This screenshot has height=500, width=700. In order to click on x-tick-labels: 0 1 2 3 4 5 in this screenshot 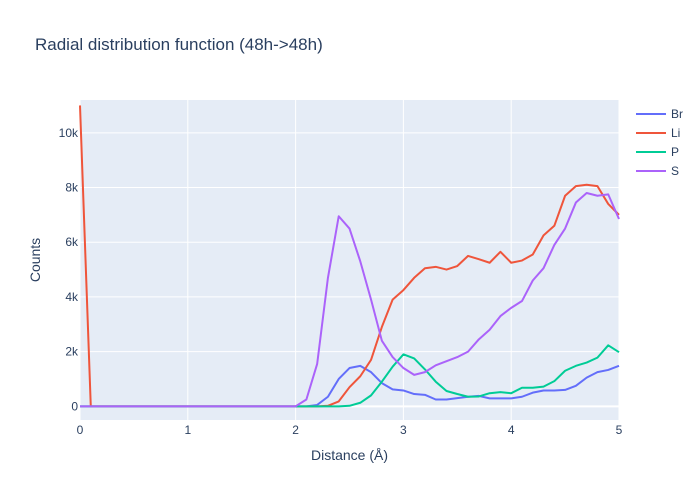, I will do `click(350, 430)`.